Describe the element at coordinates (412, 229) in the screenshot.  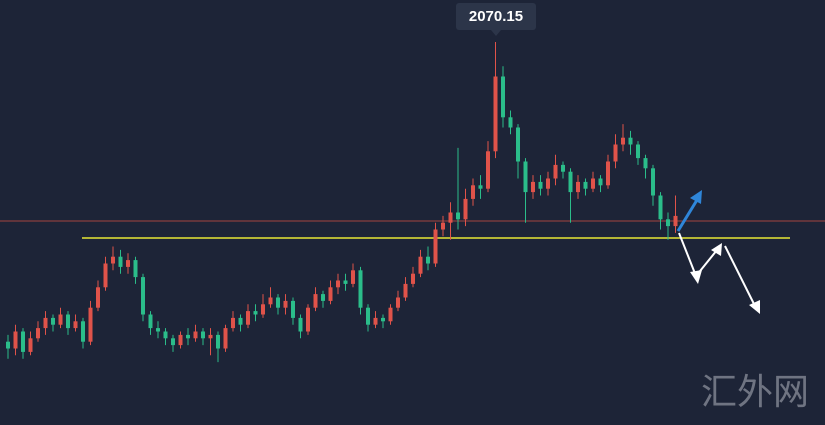
I see `level-lines` at that location.